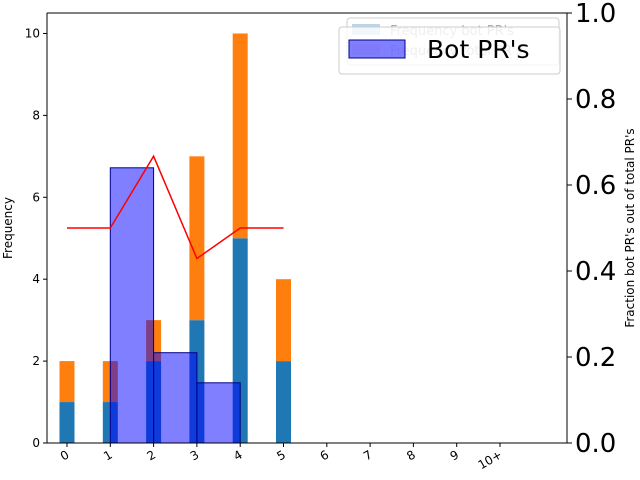 Image resolution: width=640 pixels, height=480 pixels. Describe the element at coordinates (175, 305) in the screenshot. I see `bot-pr-bars` at that location.